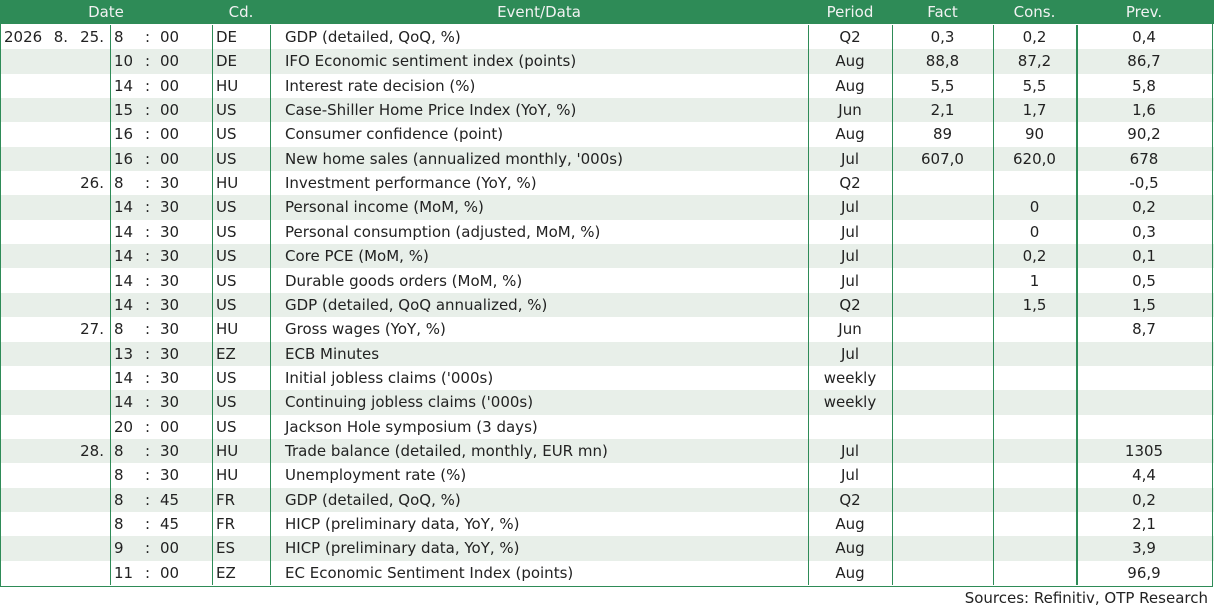  I want to click on consensus-cell: 90, so click(1034, 134).